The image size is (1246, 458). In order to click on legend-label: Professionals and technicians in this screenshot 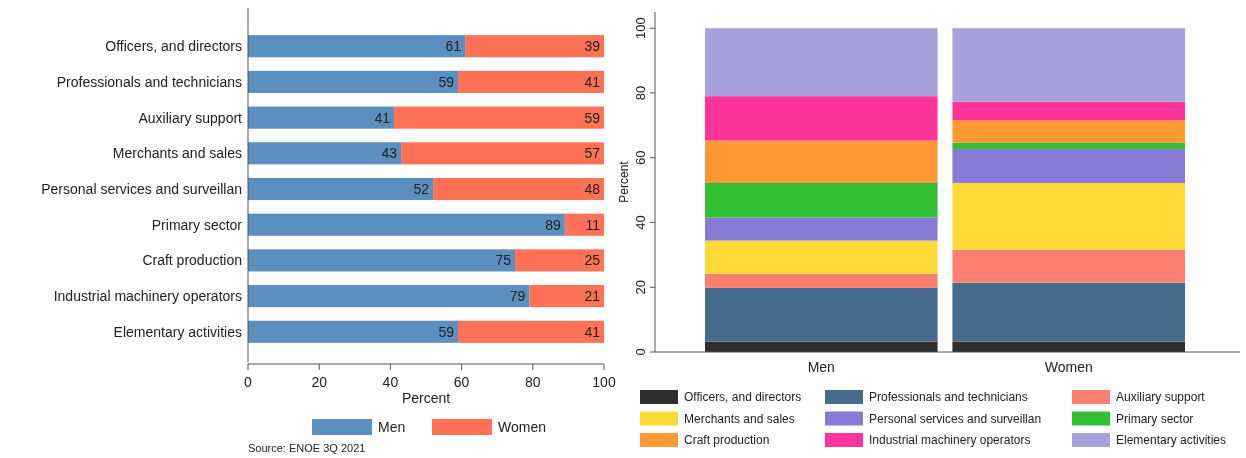, I will do `click(948, 397)`.